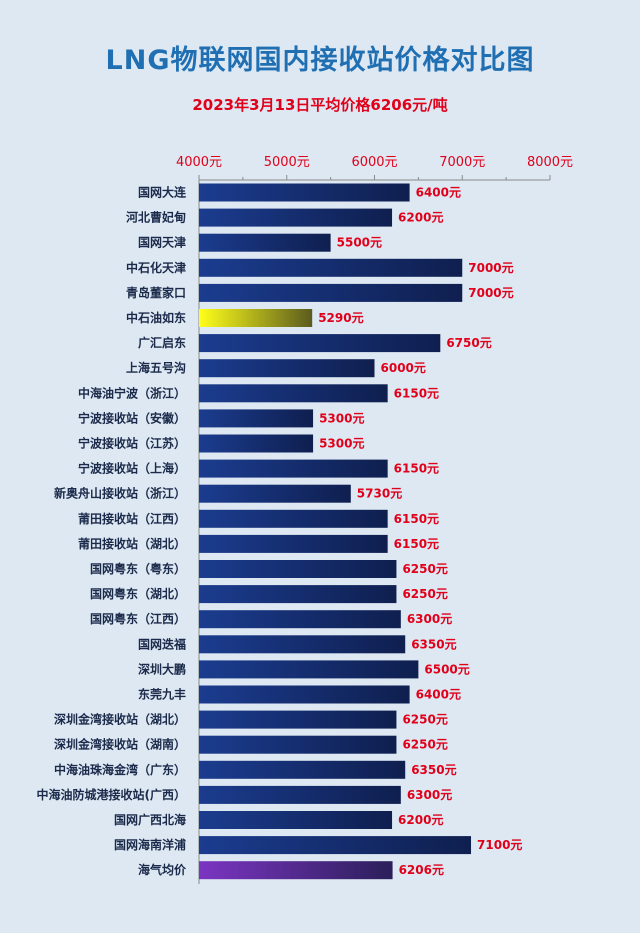  I want to click on category-label: 宁波接收站（江苏）, so click(132, 443).